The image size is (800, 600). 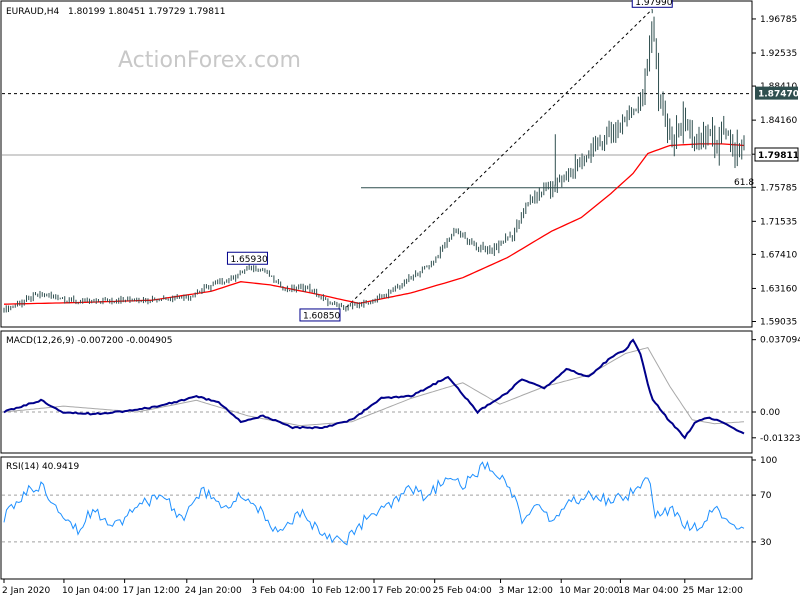 I want to click on price-tick-label: 1.96785, so click(x=778, y=20).